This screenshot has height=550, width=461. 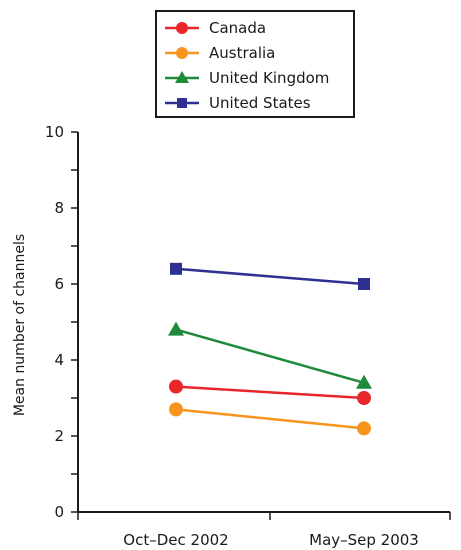 I want to click on series-line-australia, so click(x=270, y=419).